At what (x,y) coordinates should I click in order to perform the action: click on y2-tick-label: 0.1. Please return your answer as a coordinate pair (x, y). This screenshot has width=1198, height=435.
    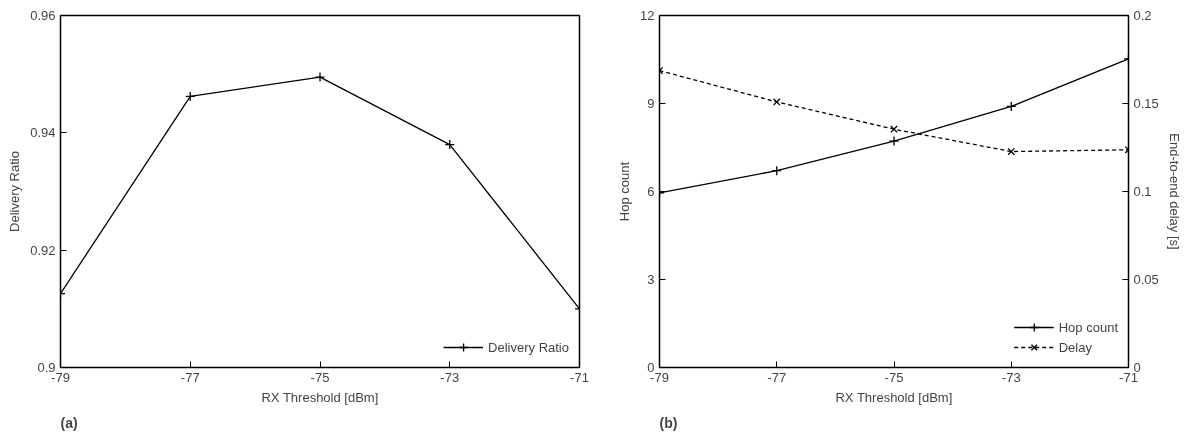
    Looking at the image, I should click on (1142, 191).